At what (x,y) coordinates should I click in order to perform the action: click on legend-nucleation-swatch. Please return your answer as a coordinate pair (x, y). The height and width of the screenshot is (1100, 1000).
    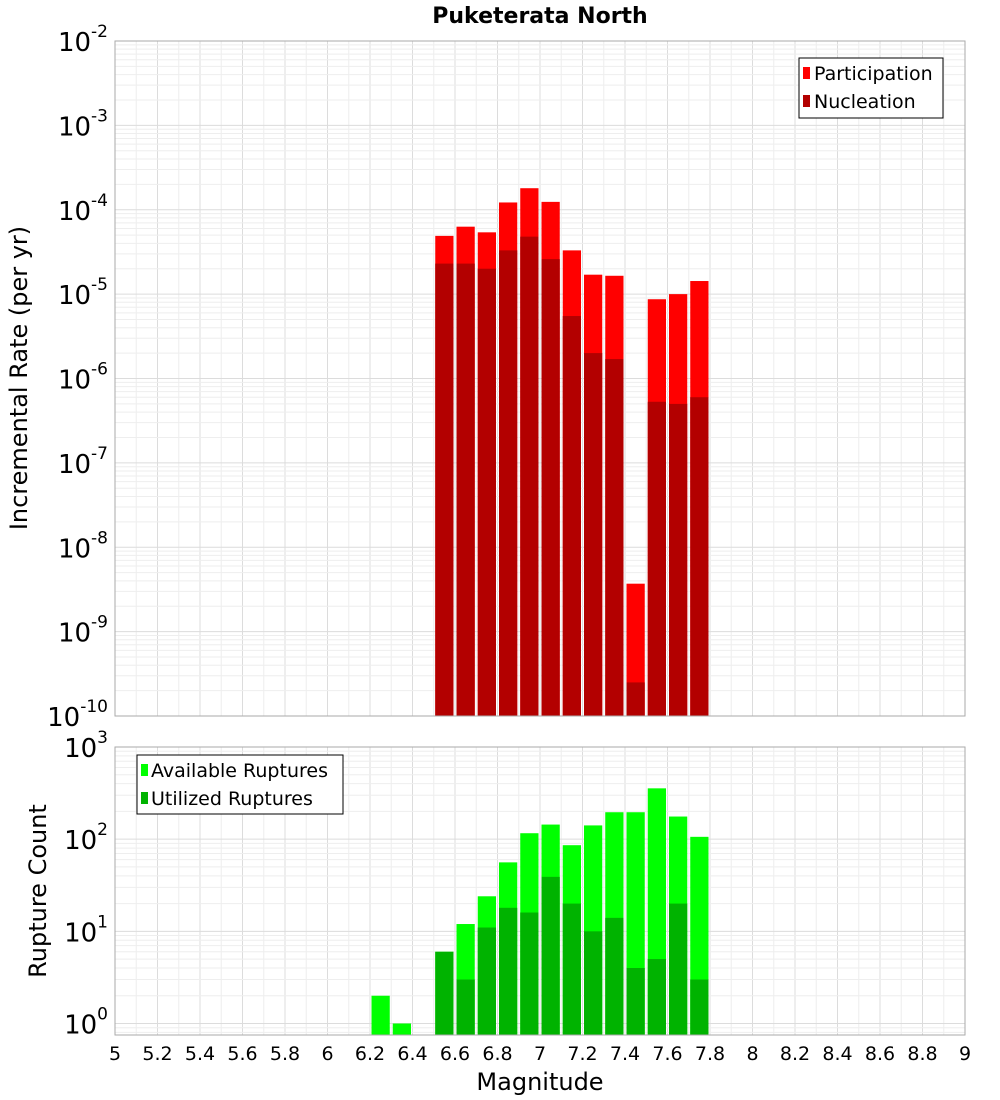
    Looking at the image, I should click on (806, 101).